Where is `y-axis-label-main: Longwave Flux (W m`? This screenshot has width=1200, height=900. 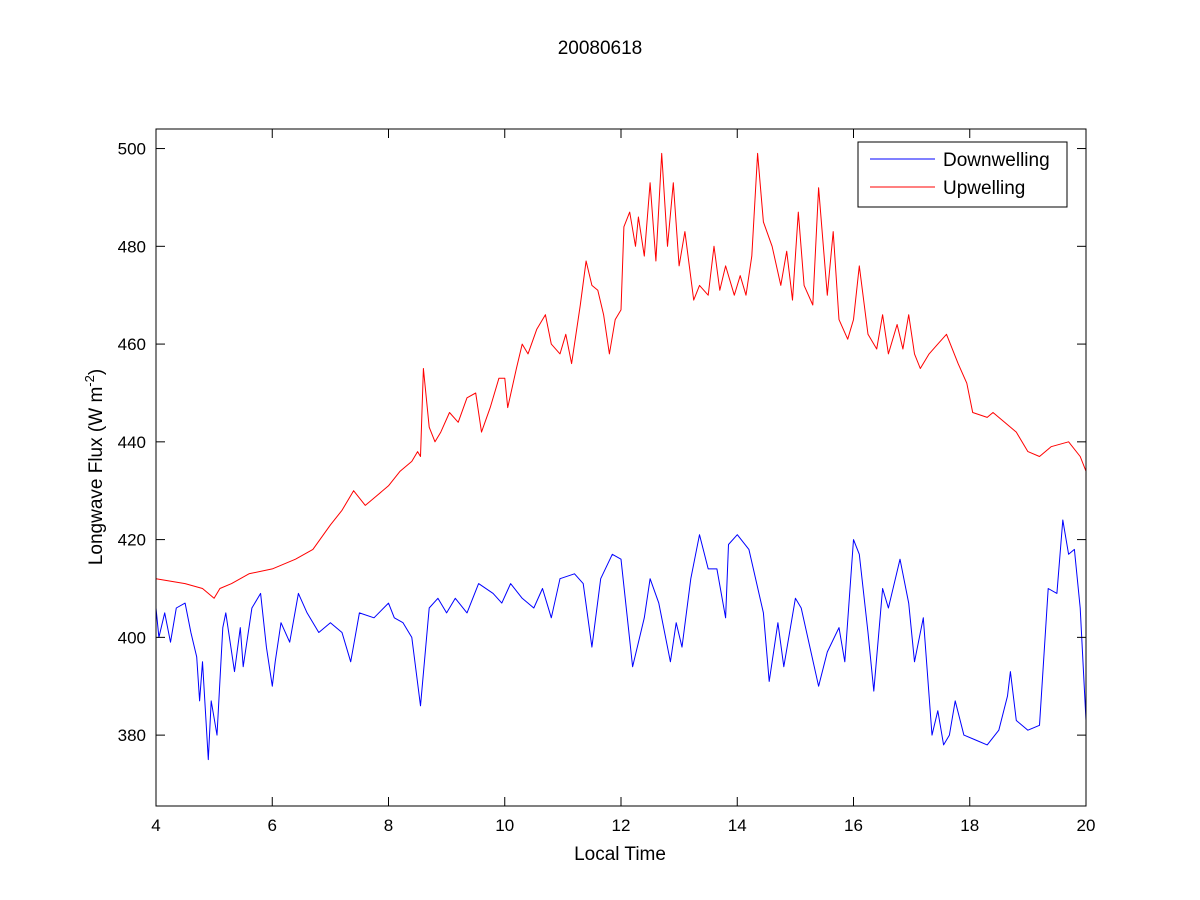
y-axis-label-main: Longwave Flux (W m is located at coordinates (96, 476).